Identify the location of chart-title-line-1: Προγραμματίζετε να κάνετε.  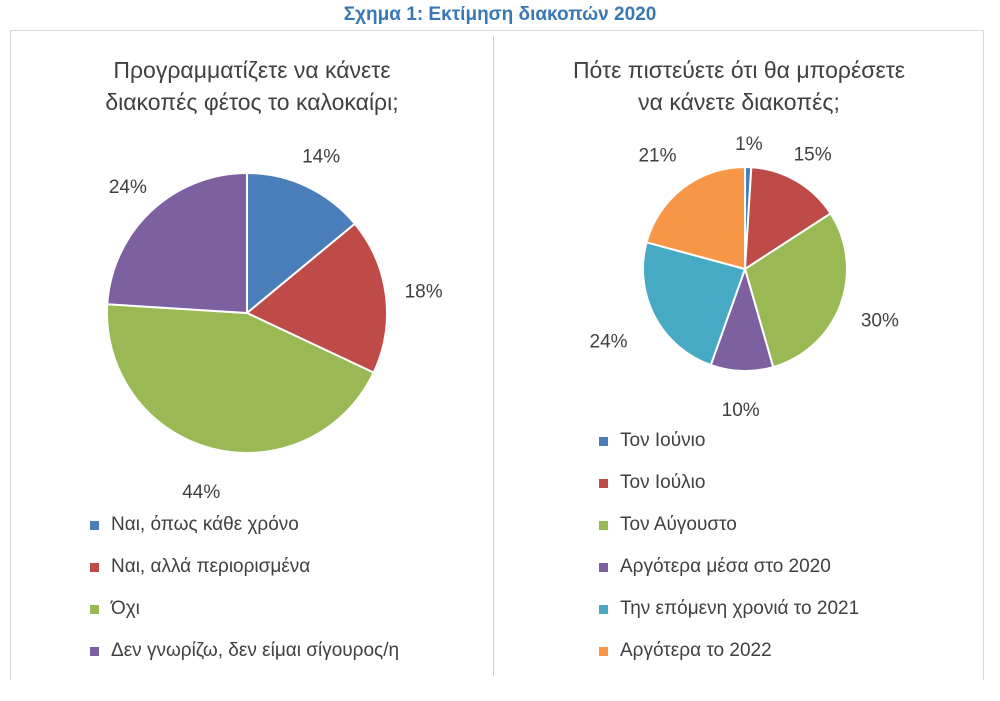
(252, 70).